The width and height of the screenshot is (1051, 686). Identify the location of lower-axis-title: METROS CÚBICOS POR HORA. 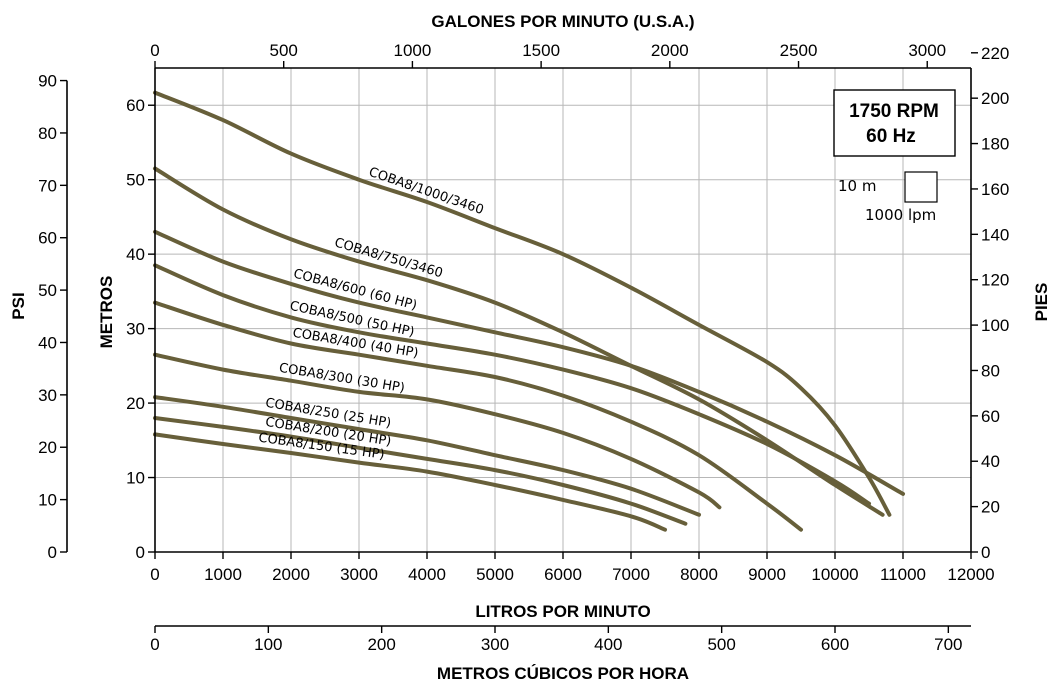
(563, 673).